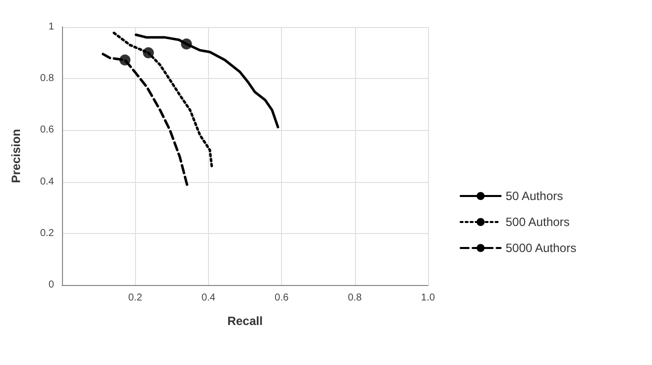  What do you see at coordinates (538, 222) in the screenshot?
I see `legend-label: 500 Authors` at bounding box center [538, 222].